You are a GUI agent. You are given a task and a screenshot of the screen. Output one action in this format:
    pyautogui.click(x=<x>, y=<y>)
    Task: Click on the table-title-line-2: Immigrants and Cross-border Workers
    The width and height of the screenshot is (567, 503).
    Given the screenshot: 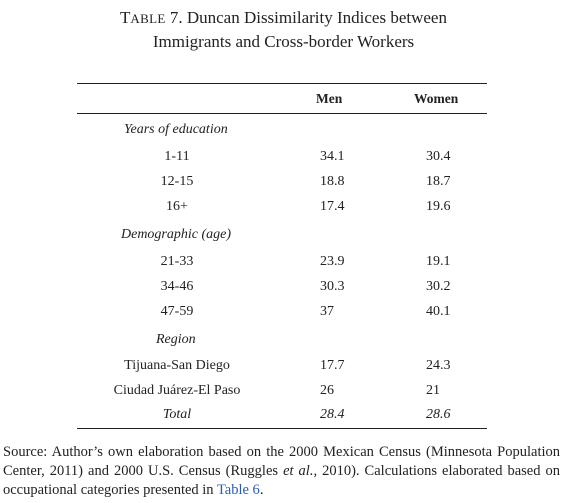 What is the action you would take?
    pyautogui.click(x=283, y=41)
    